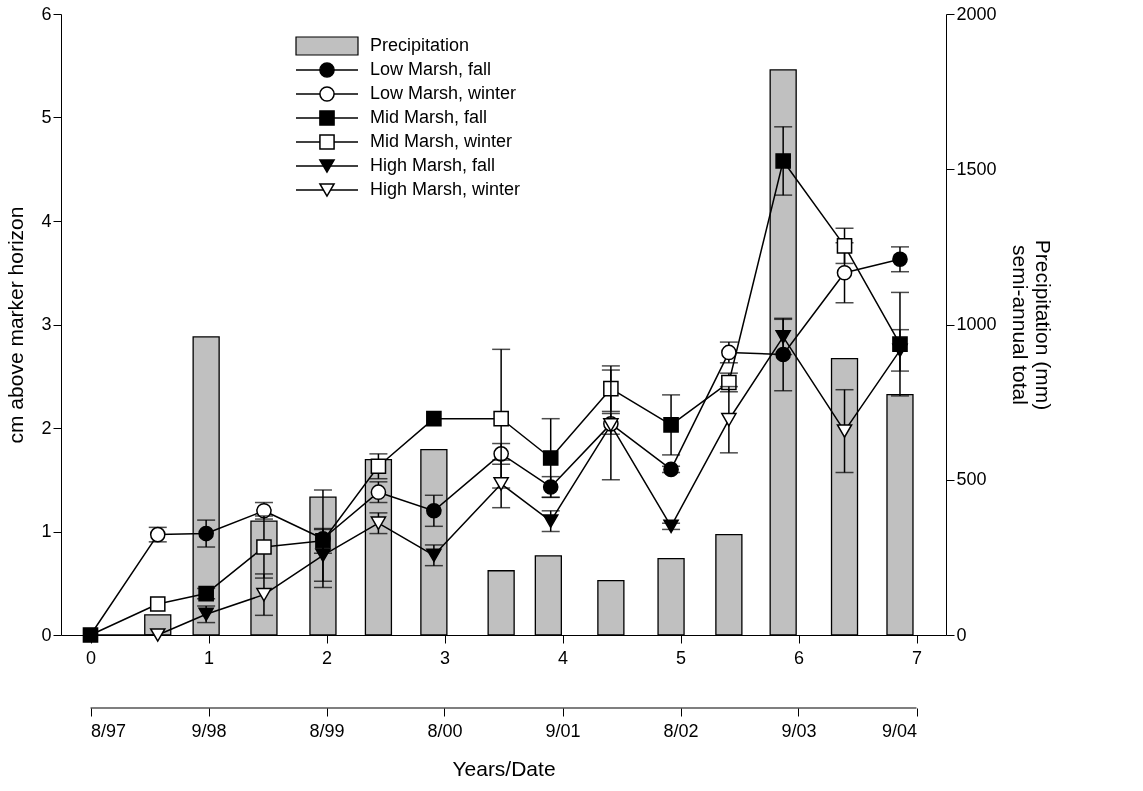 The height and width of the screenshot is (791, 1143). I want to click on y-tick-label: 1, so click(46, 531).